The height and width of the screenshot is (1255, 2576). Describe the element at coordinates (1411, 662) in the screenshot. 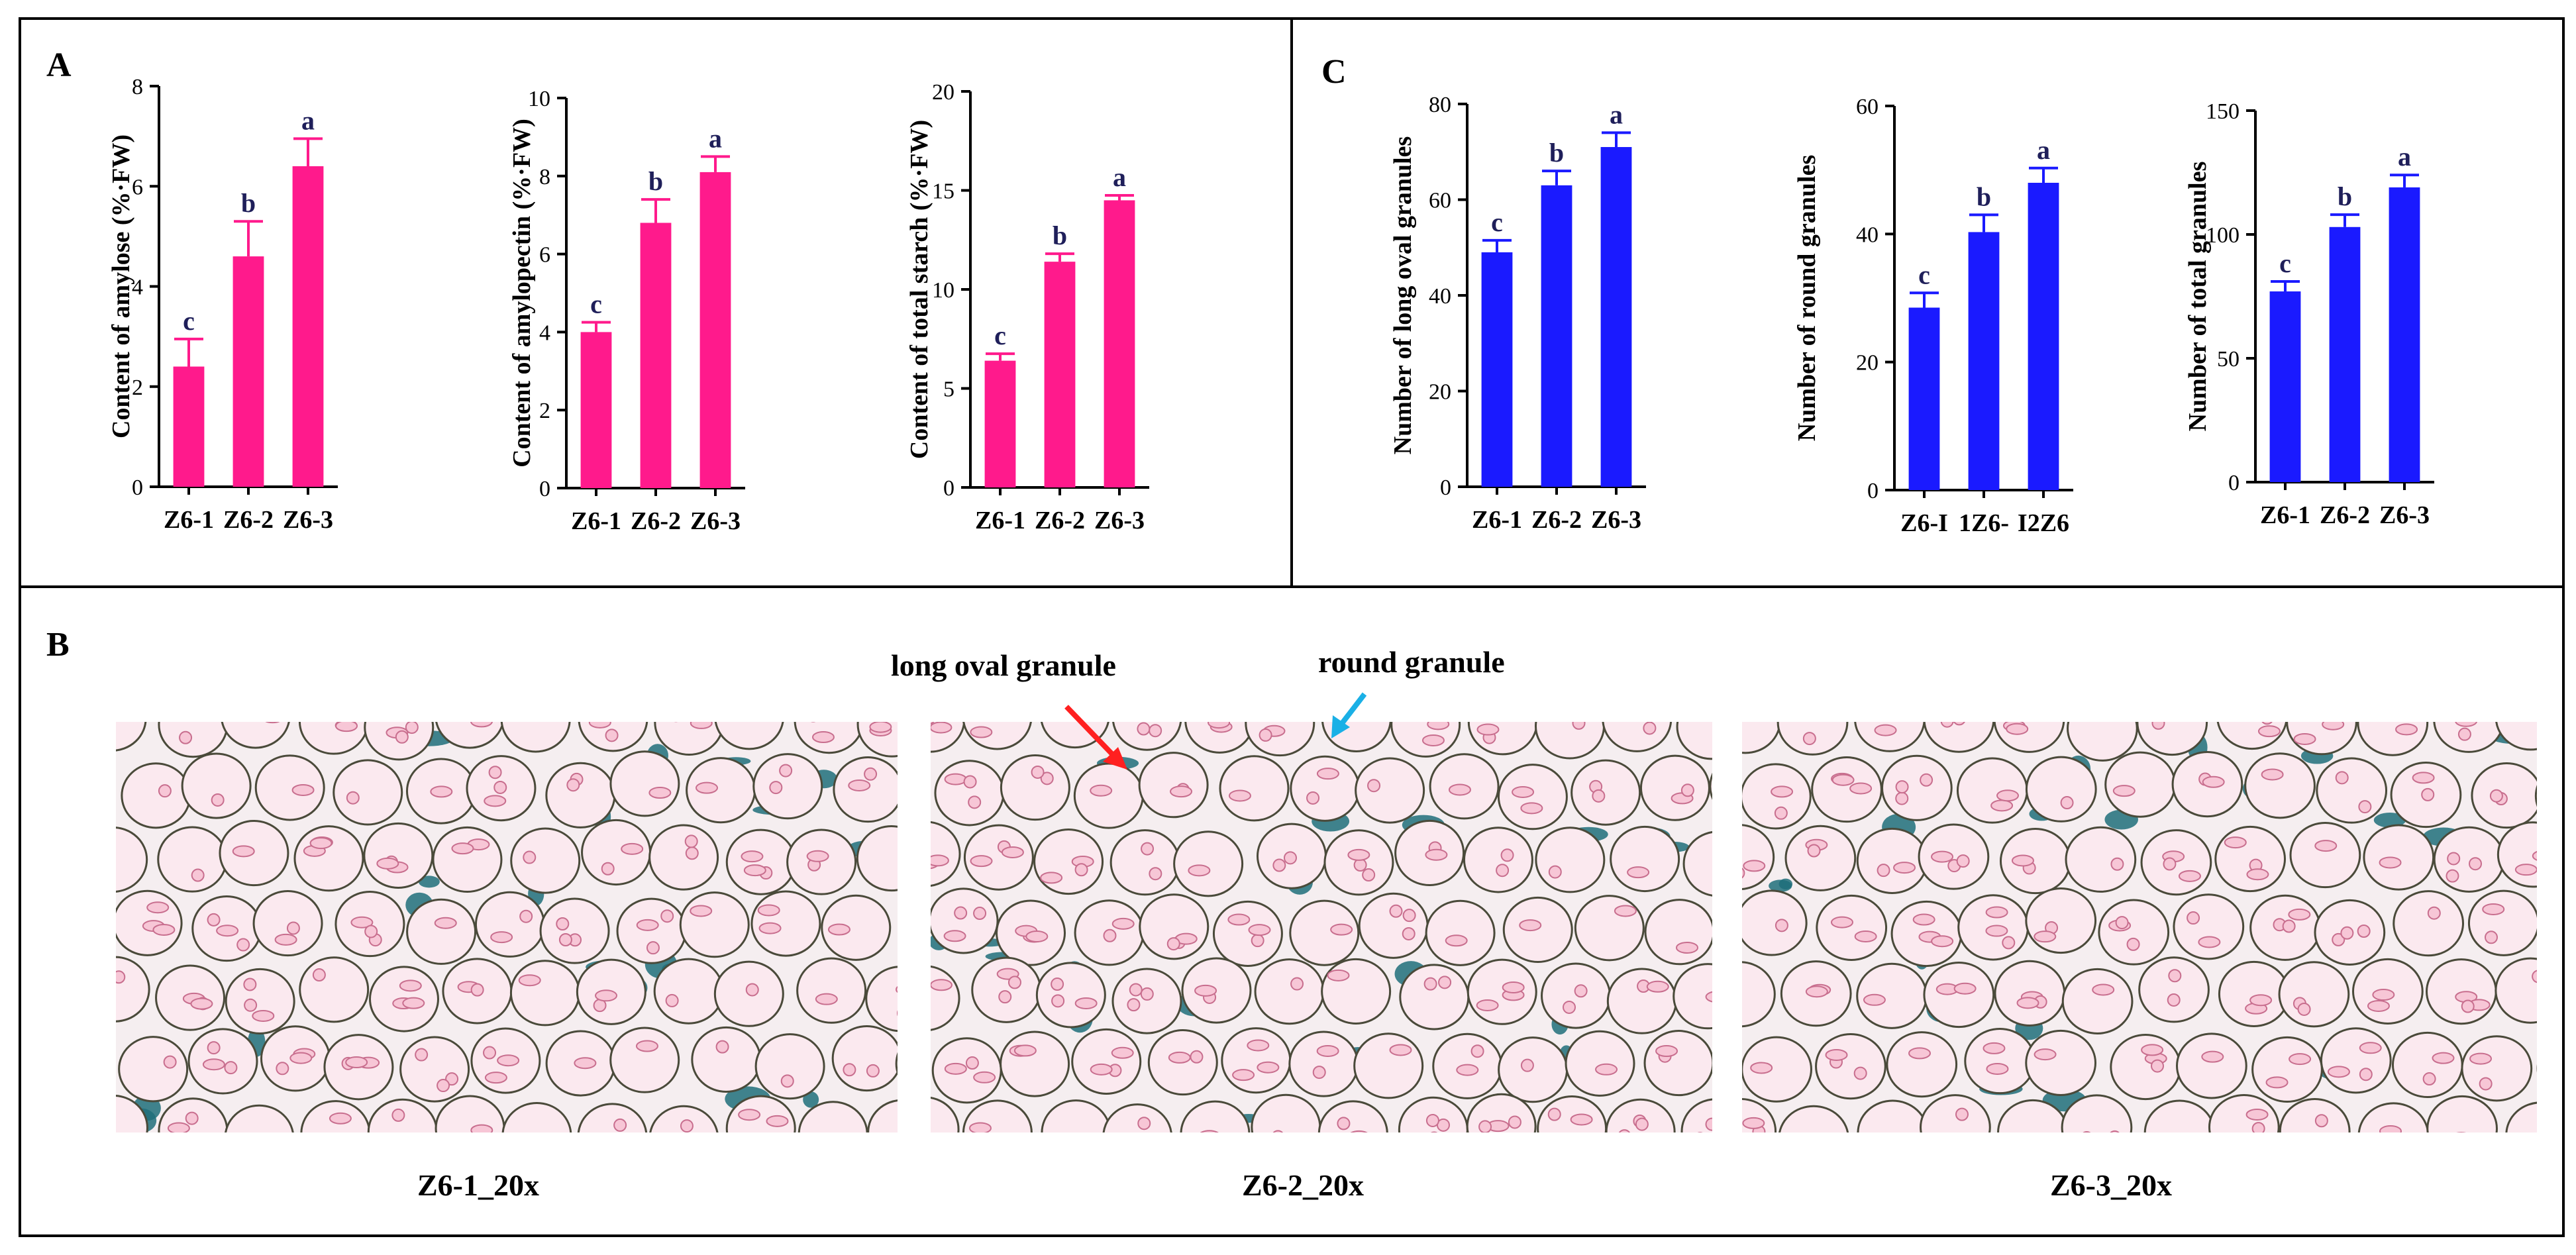

I see `round-granule-label: round granule` at that location.